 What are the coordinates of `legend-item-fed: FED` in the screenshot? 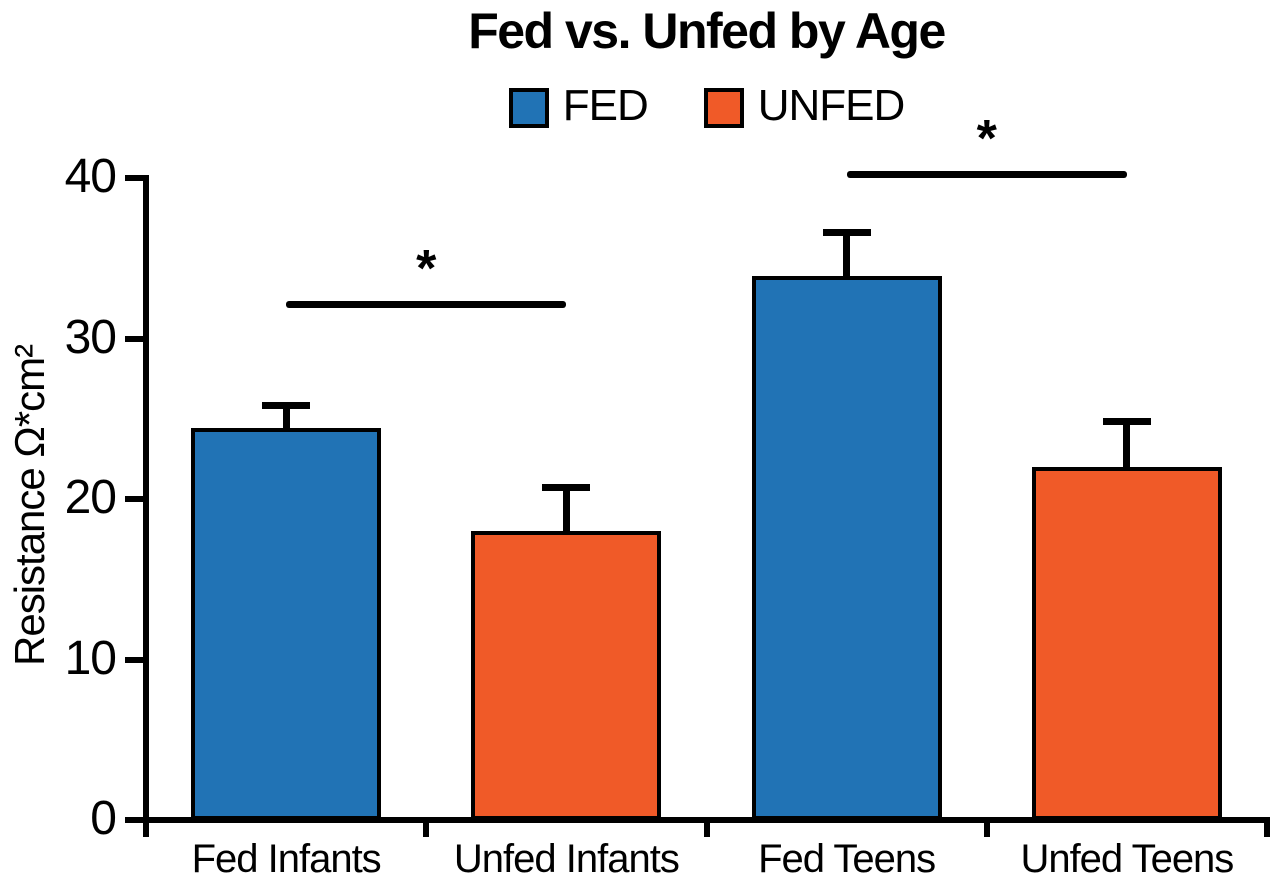 It's located at (578, 106).